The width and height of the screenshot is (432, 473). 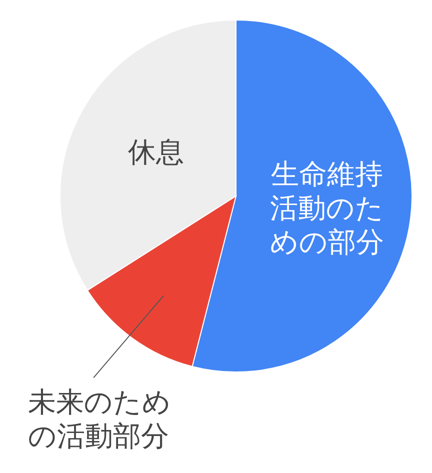 I want to click on slice-label: 休息, so click(x=156, y=152).